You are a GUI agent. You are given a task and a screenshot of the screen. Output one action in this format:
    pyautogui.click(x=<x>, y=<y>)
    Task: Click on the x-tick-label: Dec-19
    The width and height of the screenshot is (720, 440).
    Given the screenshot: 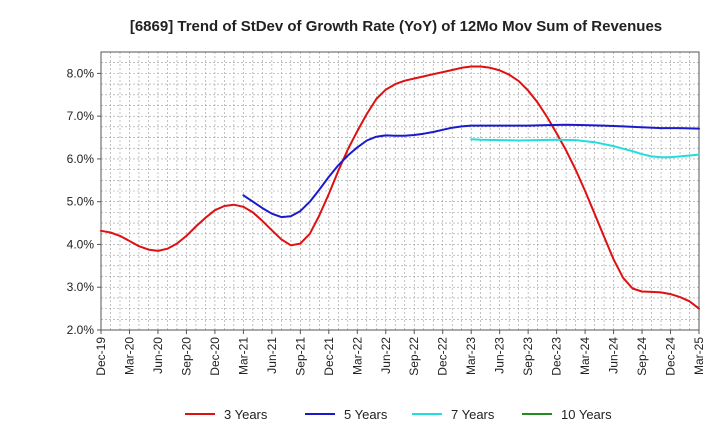 What is the action you would take?
    pyautogui.click(x=101, y=356)
    